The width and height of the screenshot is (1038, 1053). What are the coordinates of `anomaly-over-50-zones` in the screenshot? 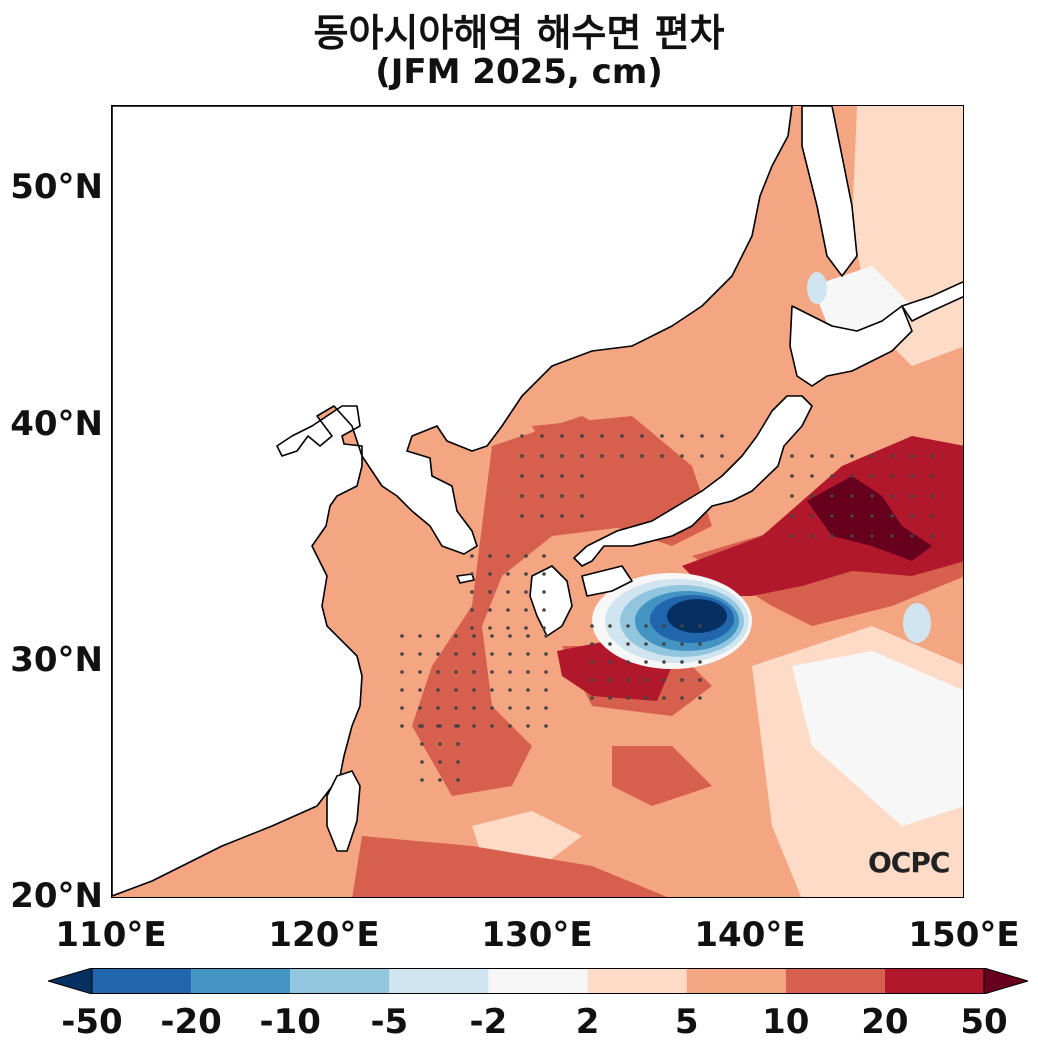 It's located at (869, 518).